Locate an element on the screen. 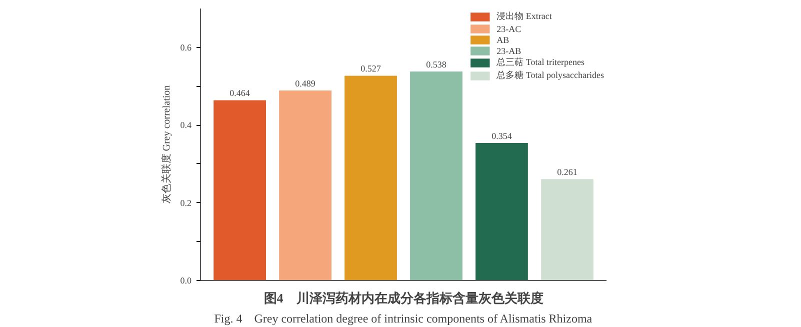  data-label: 0.354 is located at coordinates (502, 135).